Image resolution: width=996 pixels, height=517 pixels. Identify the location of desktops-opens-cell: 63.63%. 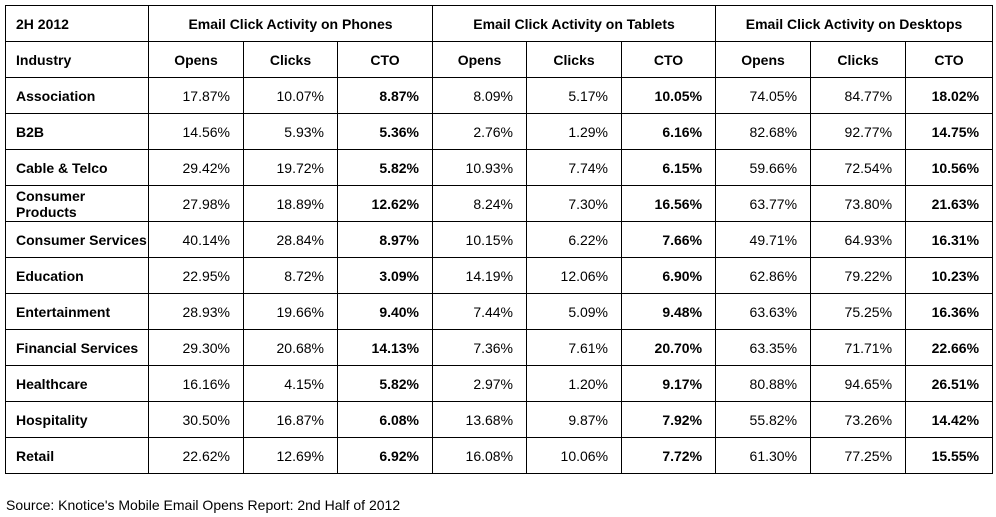
(763, 311).